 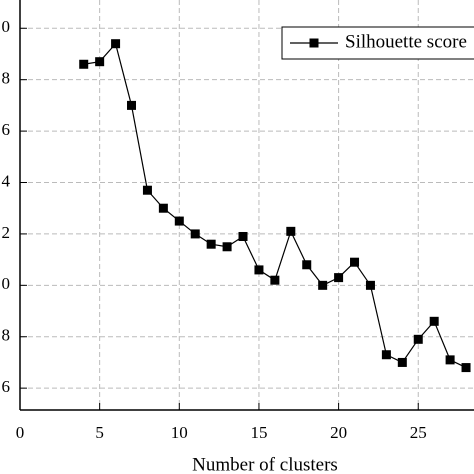 I want to click on x-tick-label: 25, so click(x=418, y=432).